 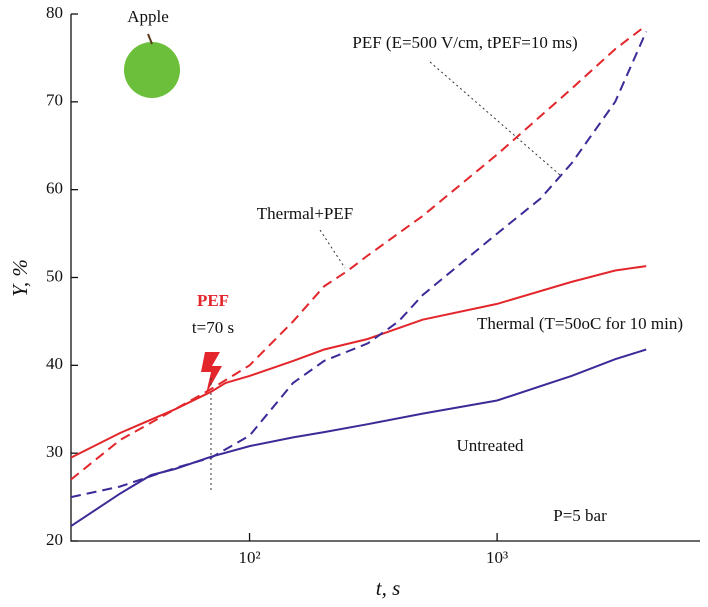 I want to click on y-tick-label: 40, so click(x=54, y=363).